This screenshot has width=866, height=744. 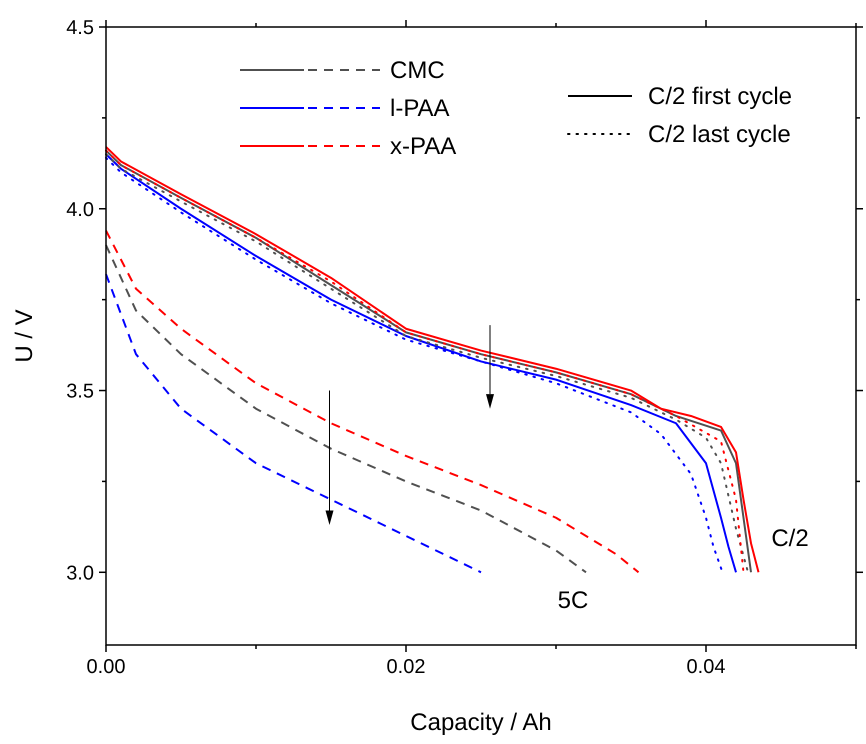 What do you see at coordinates (420, 108) in the screenshot?
I see `legend-label: l-PAA` at bounding box center [420, 108].